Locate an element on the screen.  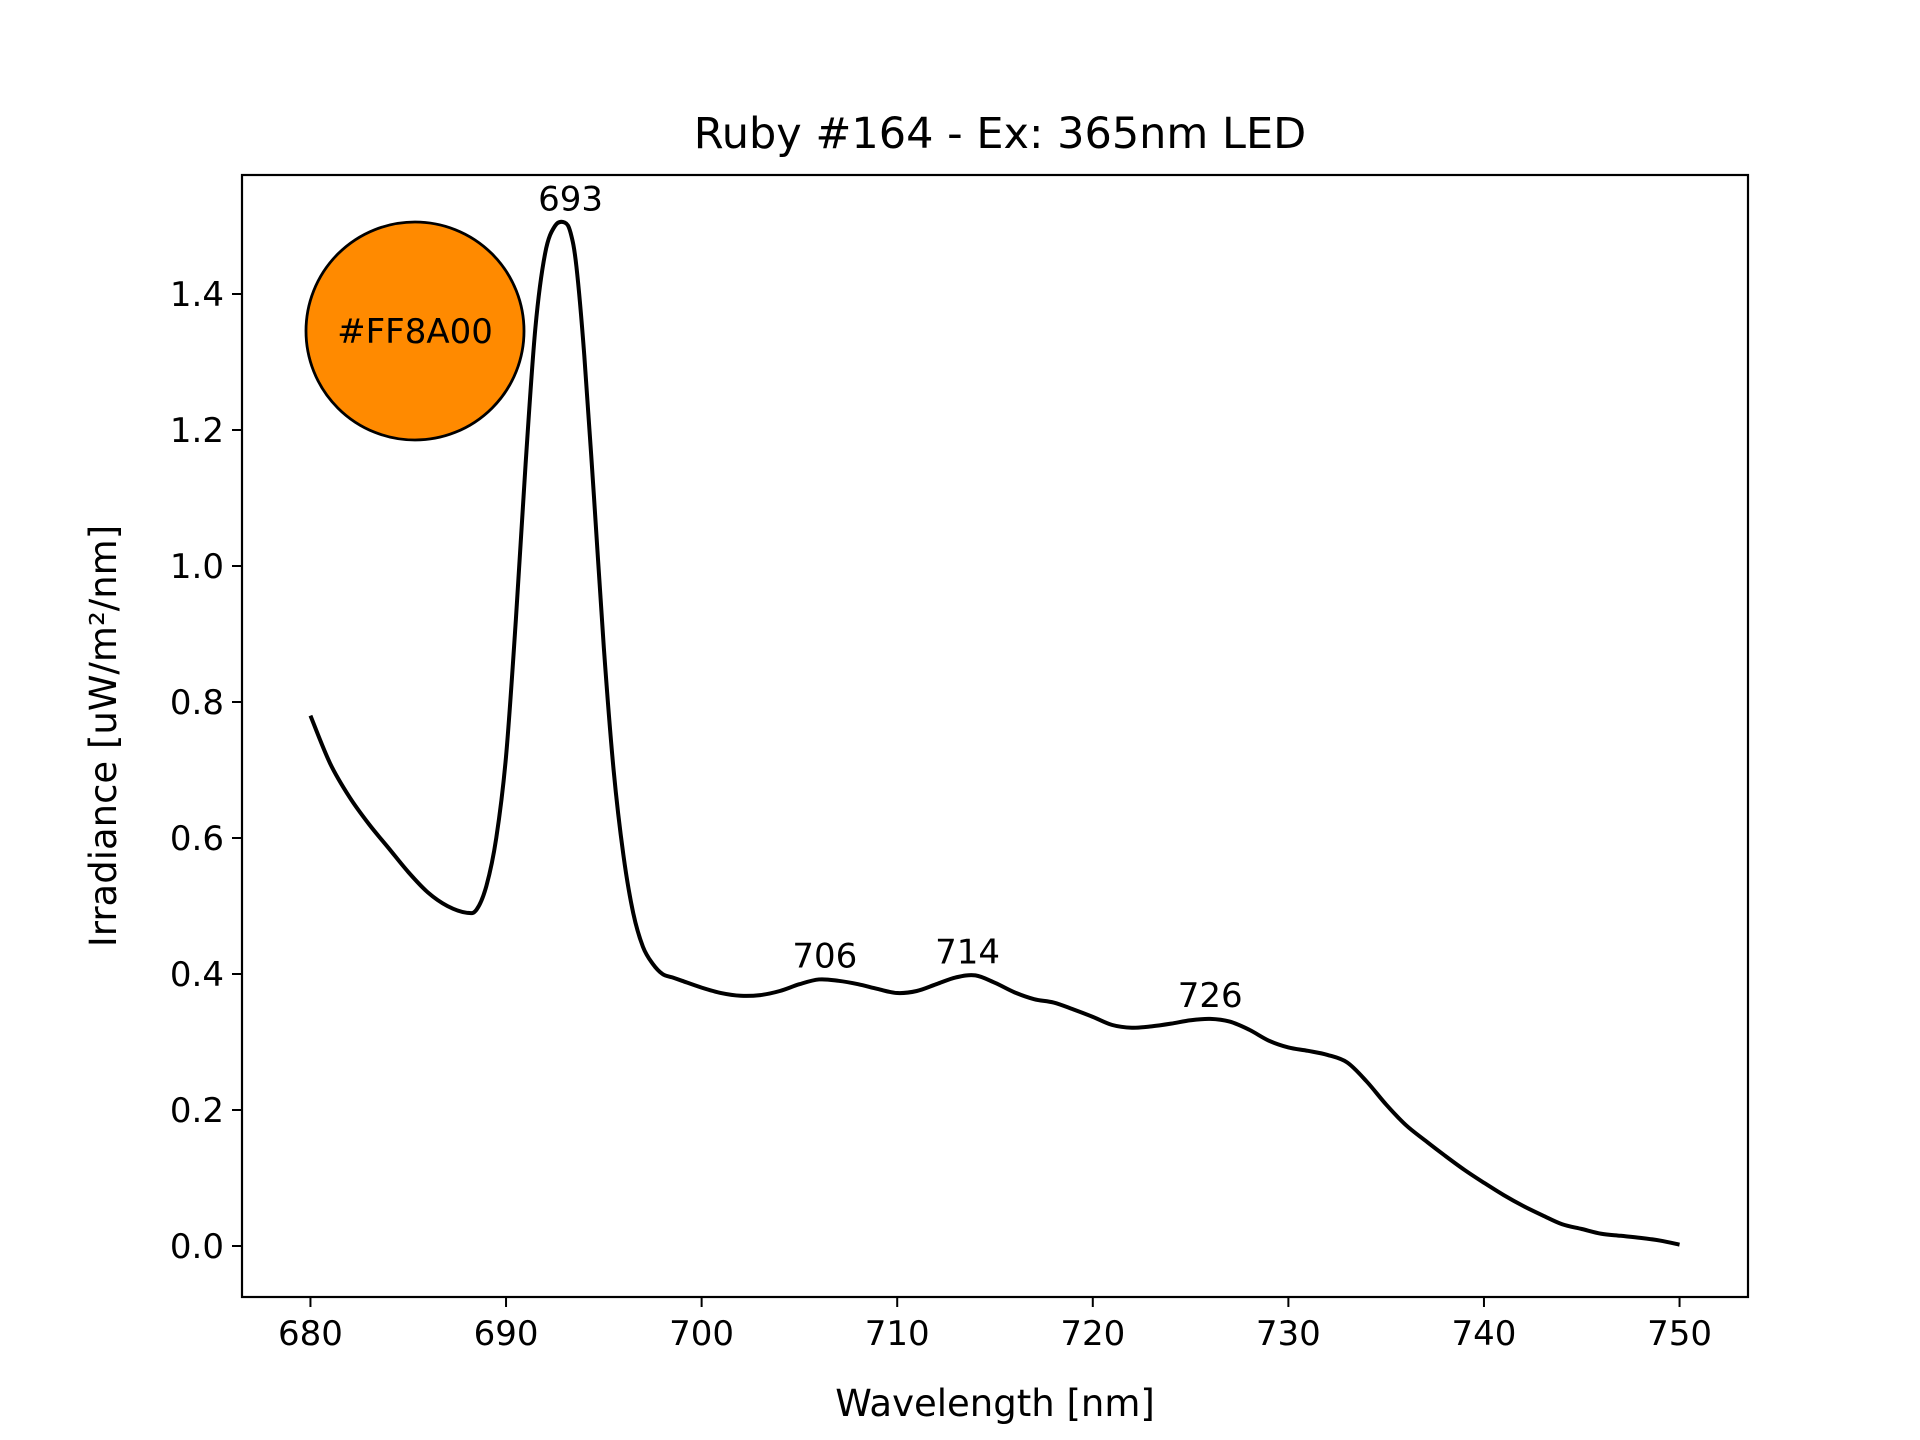
x-tick-label: 710 is located at coordinates (897, 1334).